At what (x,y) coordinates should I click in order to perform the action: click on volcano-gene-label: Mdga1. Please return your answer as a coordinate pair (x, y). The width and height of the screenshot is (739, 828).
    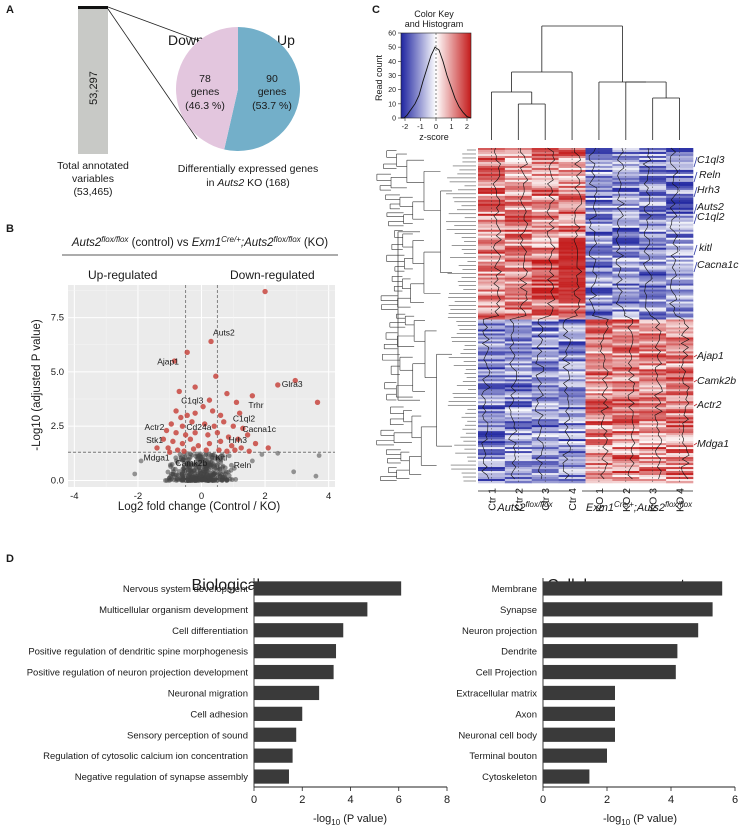
    Looking at the image, I should click on (157, 457).